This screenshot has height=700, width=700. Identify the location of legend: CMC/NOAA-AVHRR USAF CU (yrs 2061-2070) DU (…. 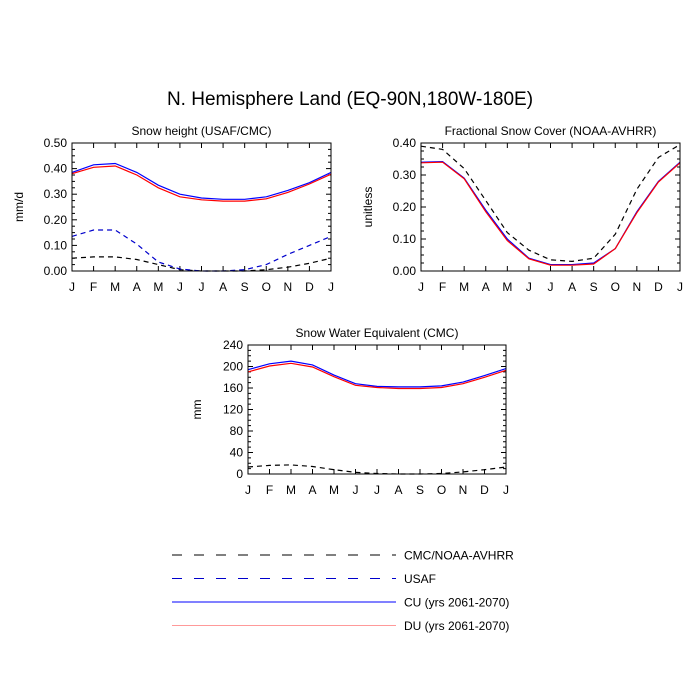
(343, 591).